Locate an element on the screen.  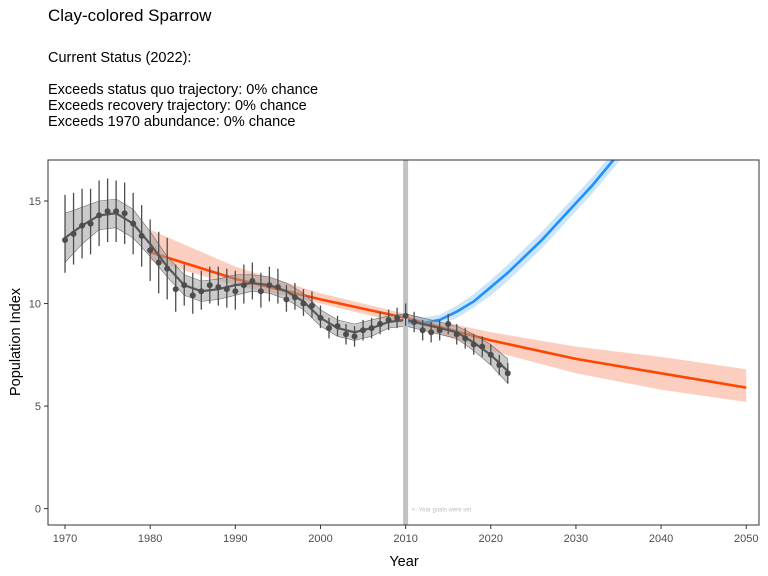
status-line-status-quo: Exceeds status quo trajectory: 0% chance is located at coordinates (183, 90).